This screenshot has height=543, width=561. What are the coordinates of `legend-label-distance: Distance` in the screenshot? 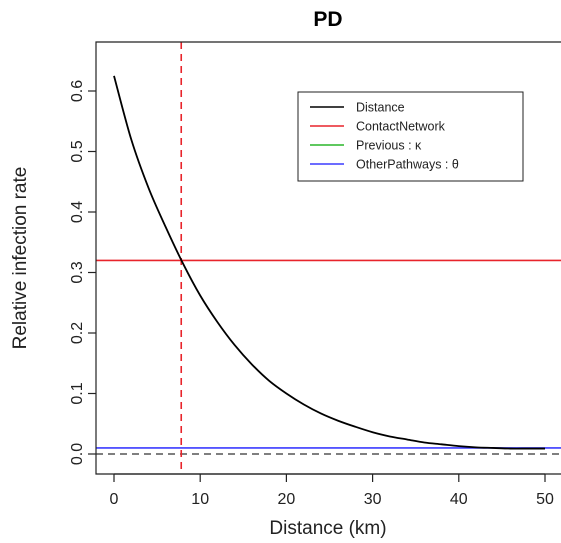 It's located at (380, 108).